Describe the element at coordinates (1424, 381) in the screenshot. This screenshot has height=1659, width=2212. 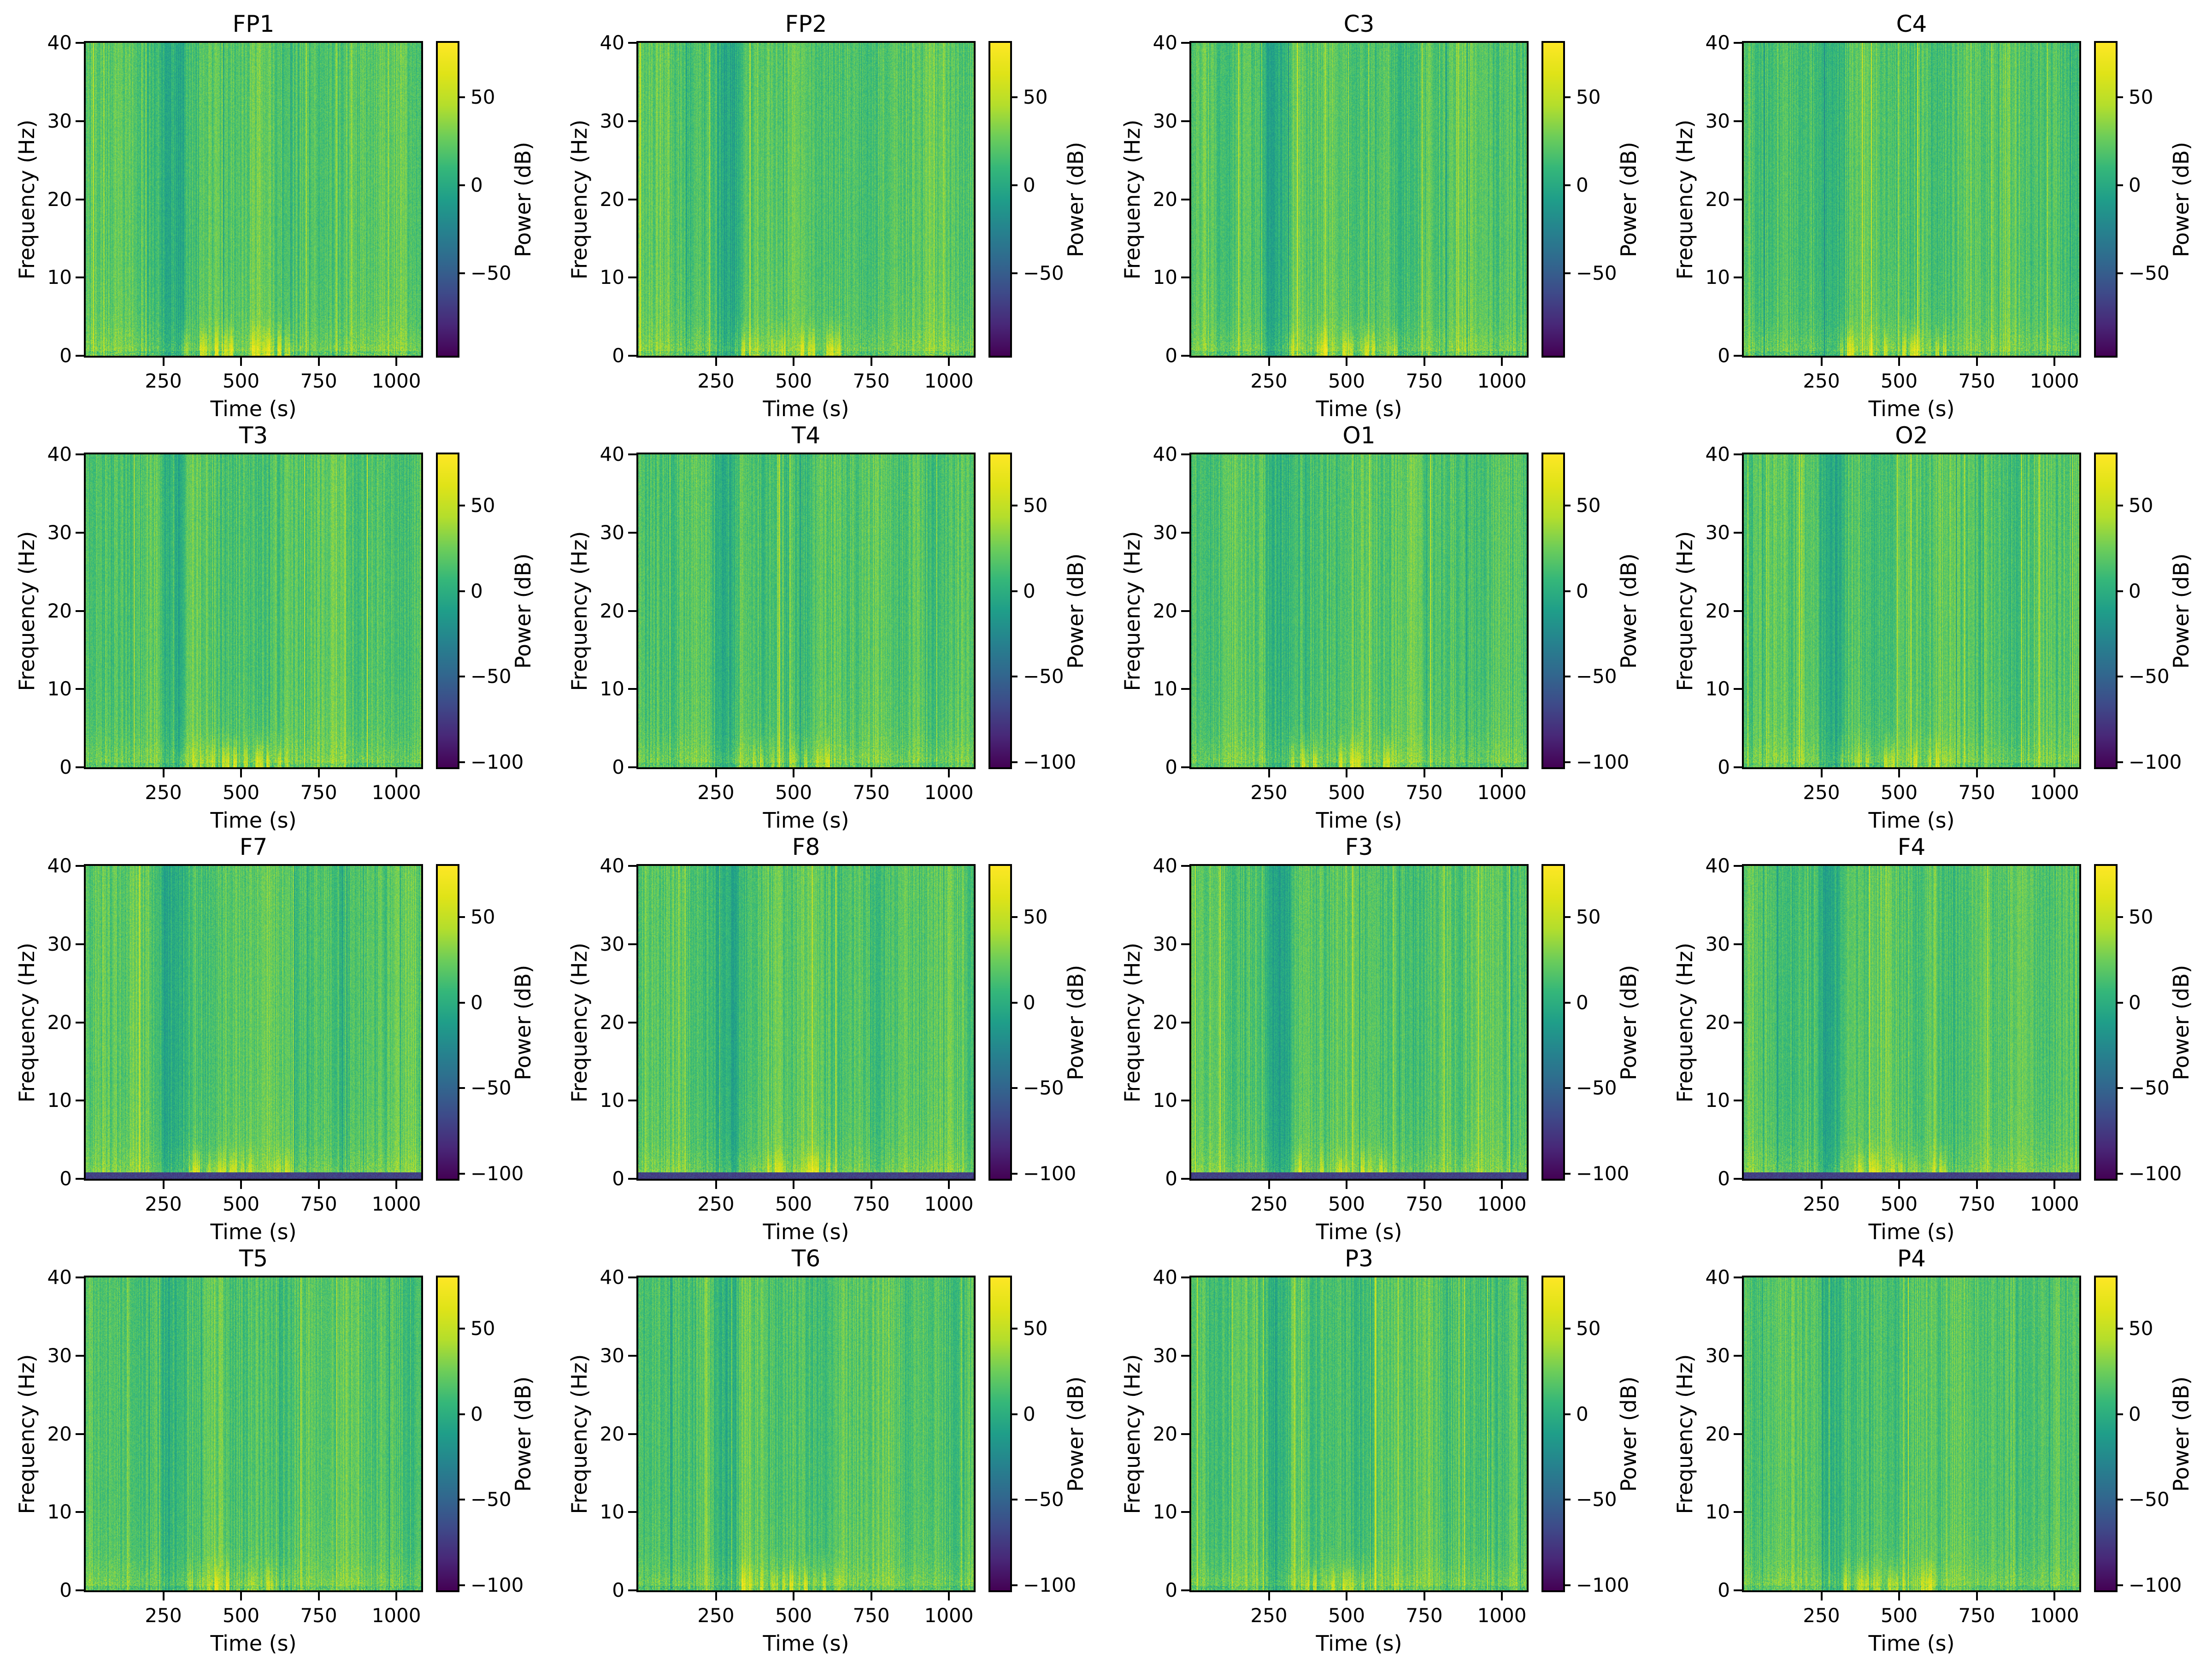
I see `x-tick-label: 750` at that location.